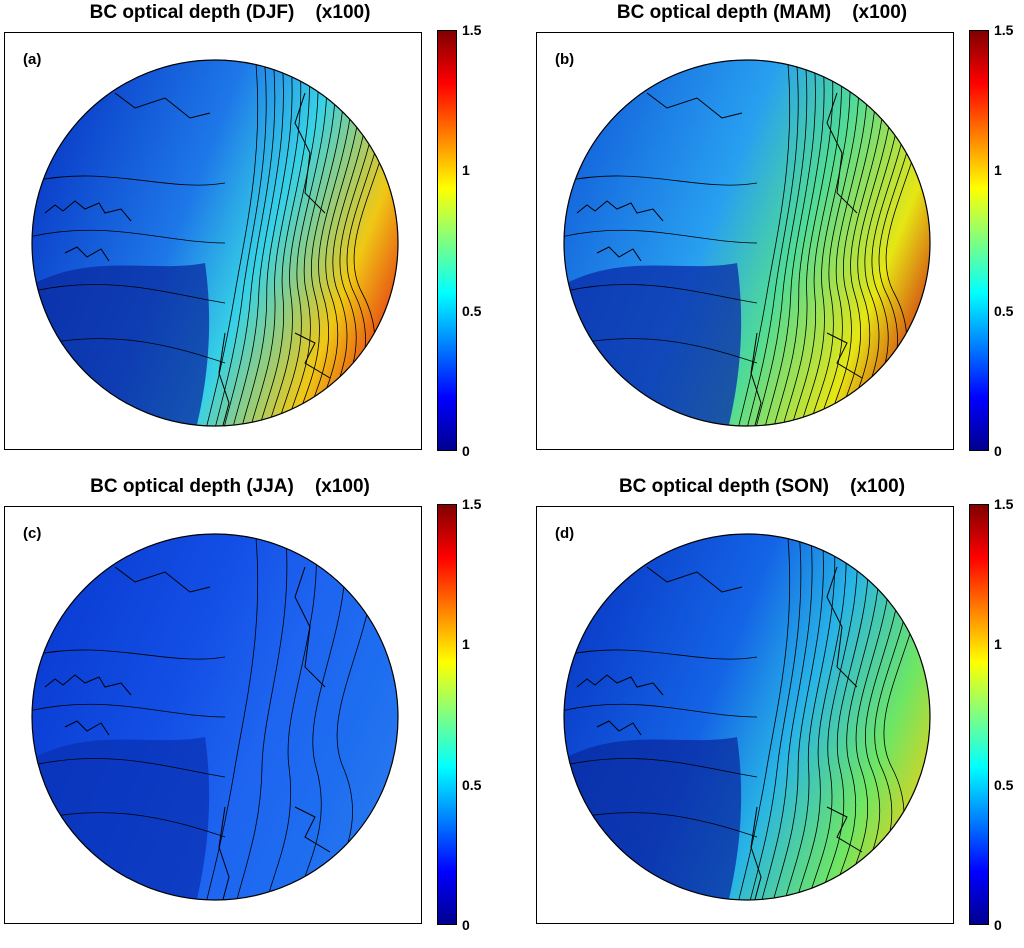 This screenshot has height=948, width=1024. I want to click on panel-letter: (a), so click(32, 59).